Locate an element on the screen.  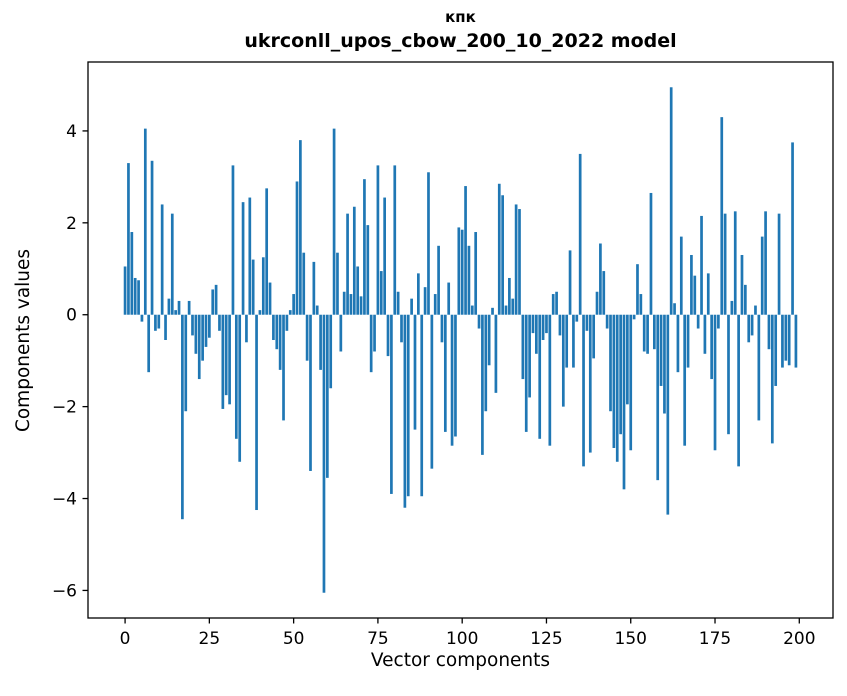
y-tick-label: −6 is located at coordinates (64, 591).